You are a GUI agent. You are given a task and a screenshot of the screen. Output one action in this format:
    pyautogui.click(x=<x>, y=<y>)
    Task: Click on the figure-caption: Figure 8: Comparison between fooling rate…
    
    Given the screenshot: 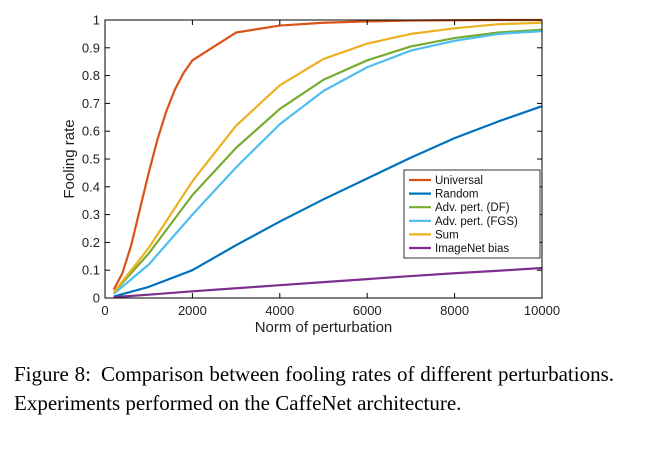 What is the action you would take?
    pyautogui.click(x=314, y=389)
    